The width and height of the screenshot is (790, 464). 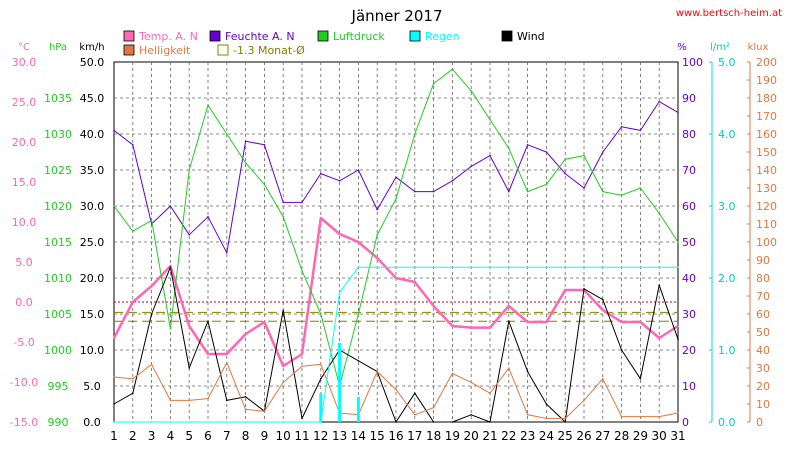 What do you see at coordinates (727, 350) in the screenshot?
I see `tick-label-rain: 1.0` at bounding box center [727, 350].